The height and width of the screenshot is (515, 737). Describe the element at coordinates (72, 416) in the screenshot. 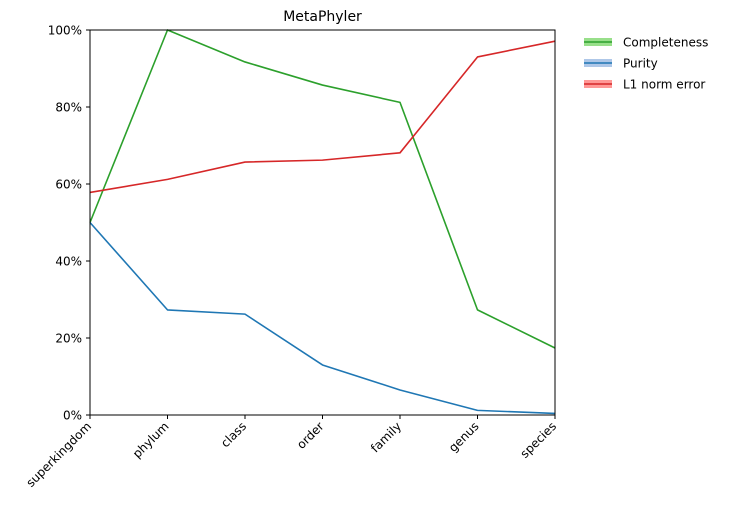

I see `y-tick-label: 0%` at that location.